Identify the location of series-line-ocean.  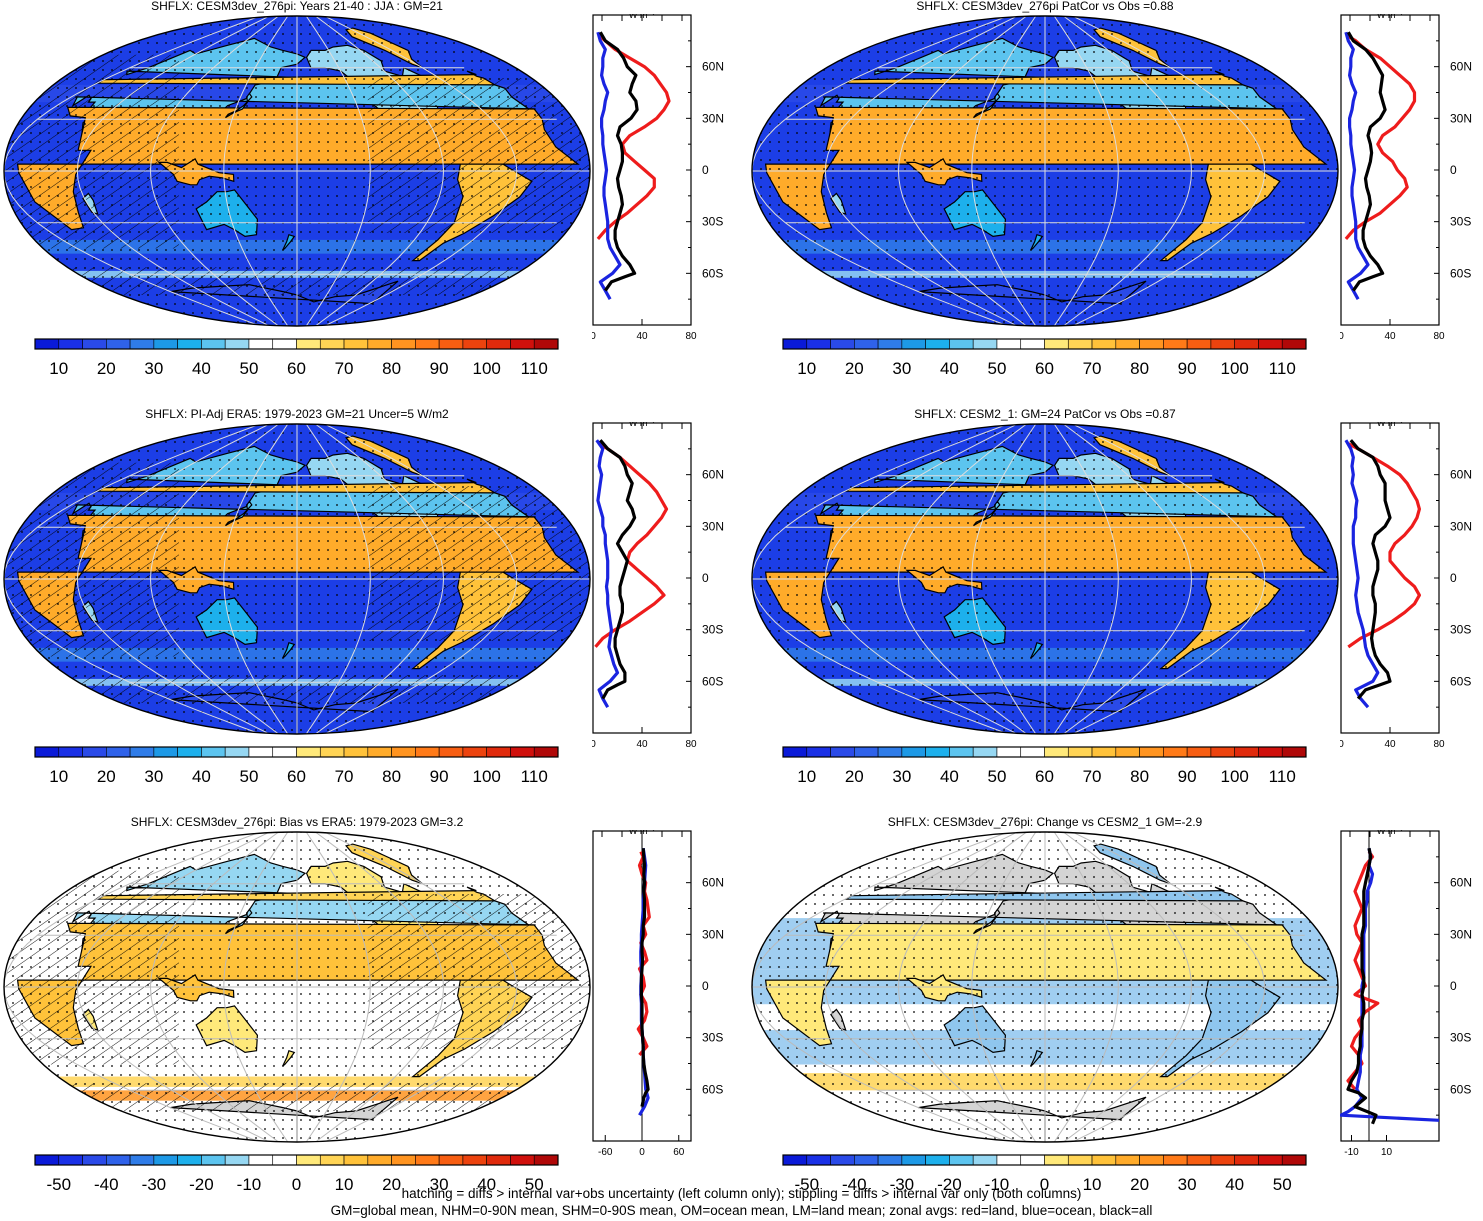
(1362, 574).